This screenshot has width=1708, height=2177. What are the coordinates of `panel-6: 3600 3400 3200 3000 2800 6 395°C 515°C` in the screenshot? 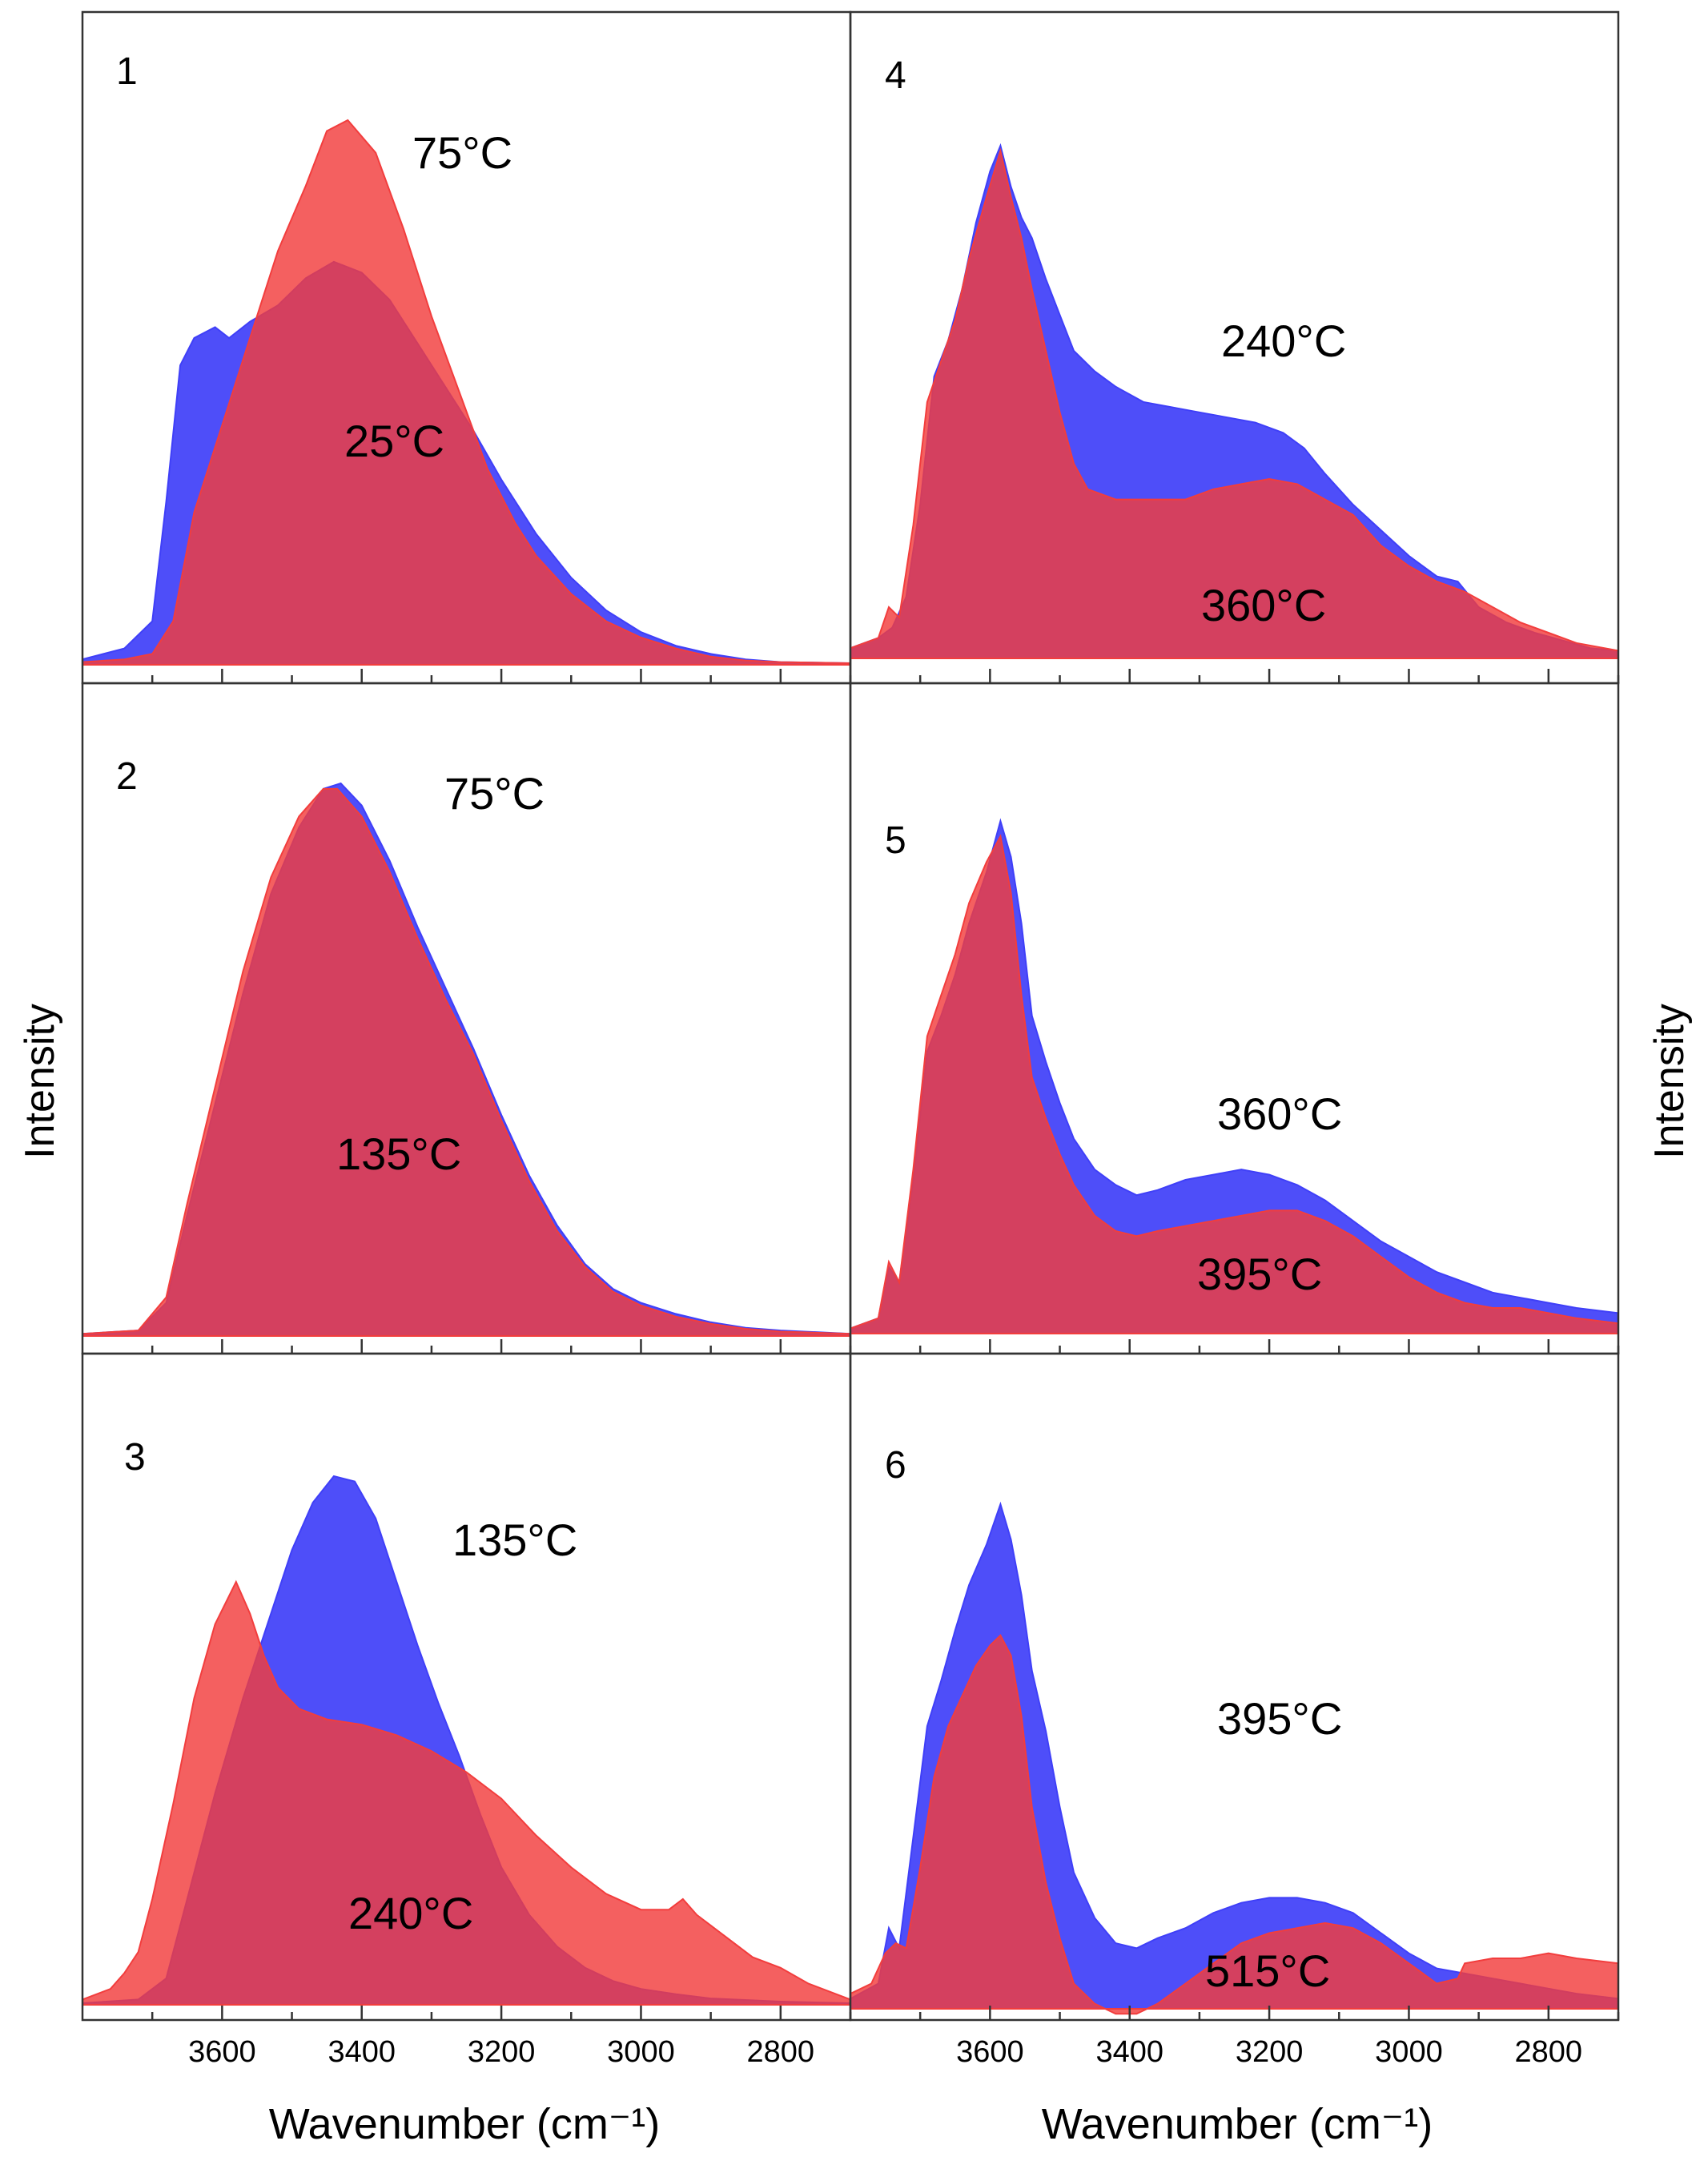 It's located at (1235, 1710).